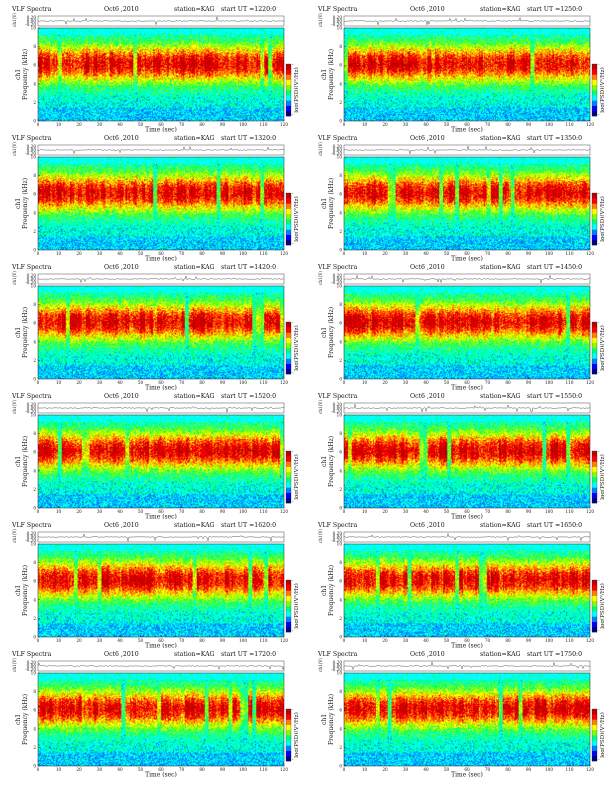  What do you see at coordinates (406, 511) in the screenshot?
I see `x-tick-label: 30` at bounding box center [406, 511].